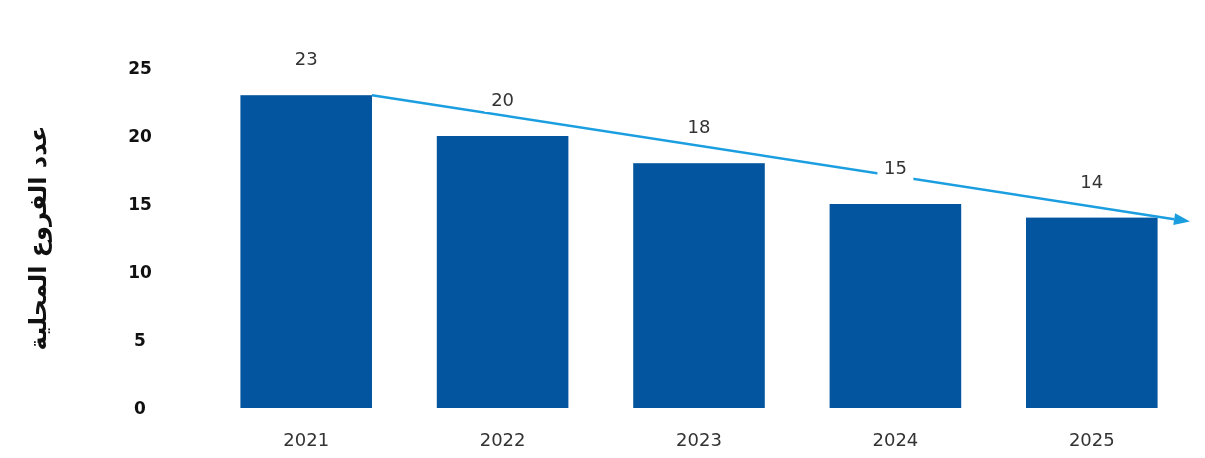  Describe the element at coordinates (140, 136) in the screenshot. I see `y-tick-label: 20` at that location.